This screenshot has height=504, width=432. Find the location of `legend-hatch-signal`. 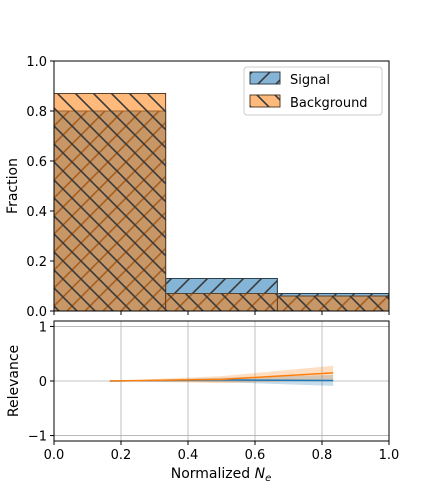

legend-hatch-signal is located at coordinates (265, 78).